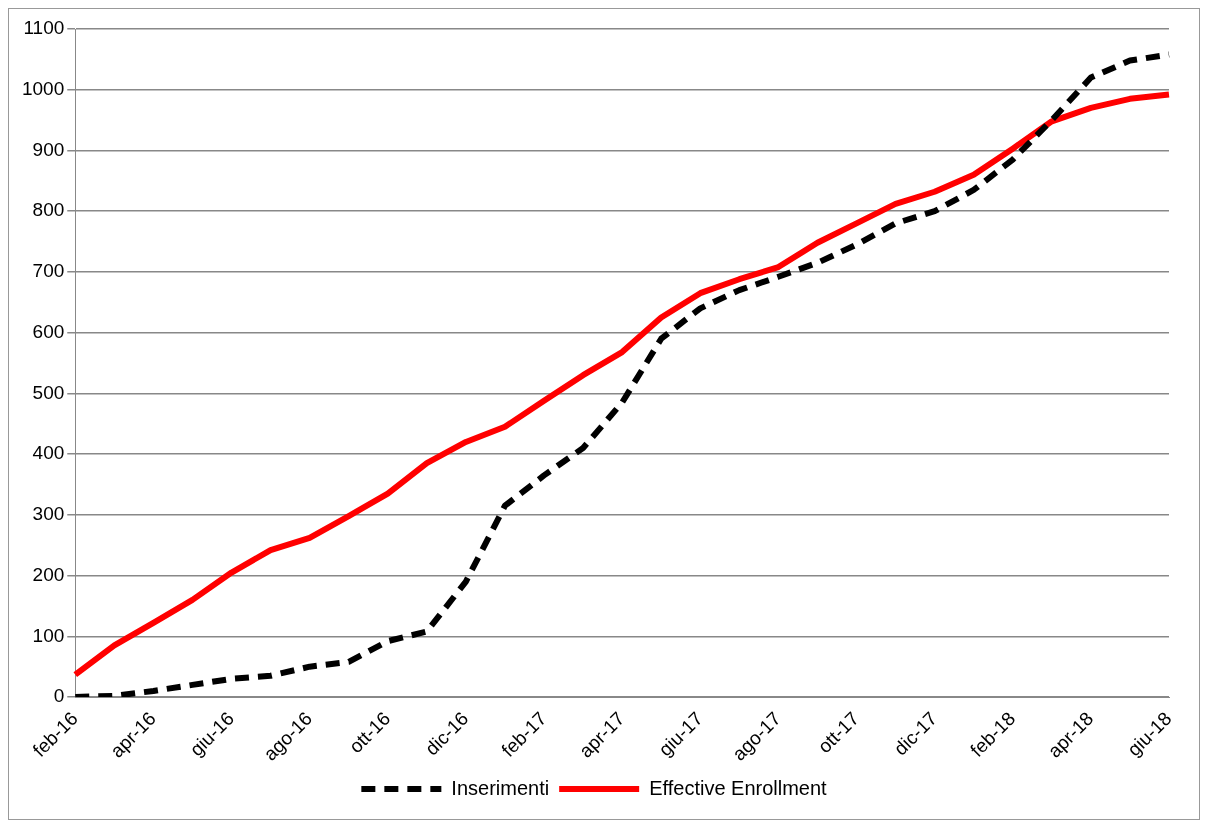 The height and width of the screenshot is (832, 1209). What do you see at coordinates (59, 696) in the screenshot?
I see `y-tick-label: 0` at bounding box center [59, 696].